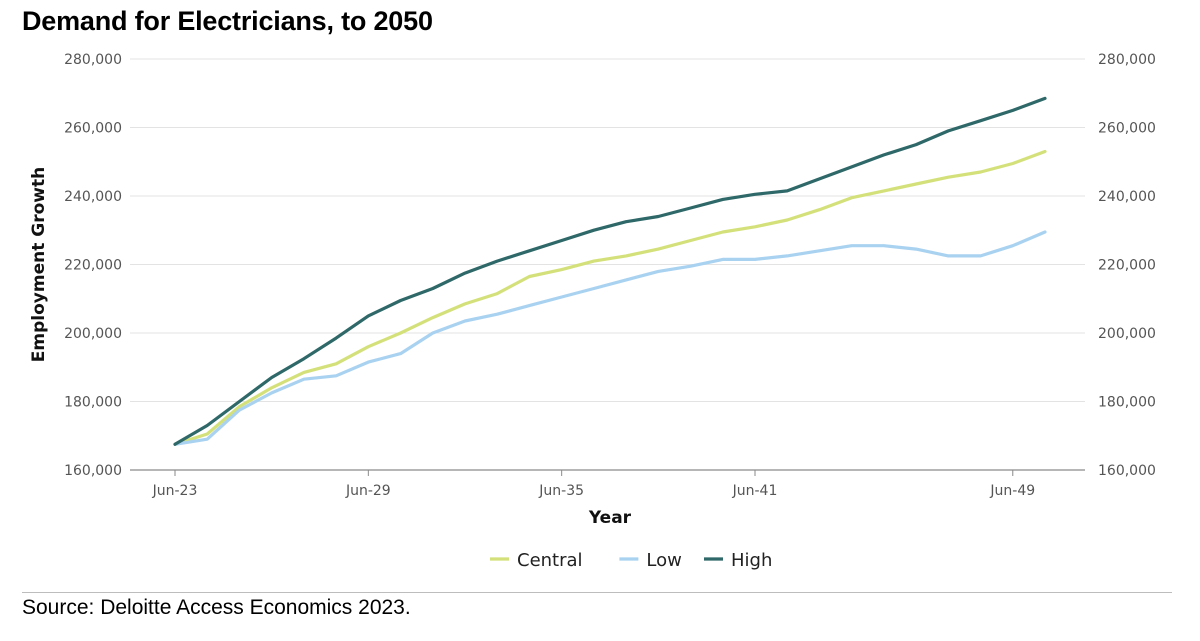  Describe the element at coordinates (93, 129) in the screenshot. I see `y-tick-label: 260,000` at that location.